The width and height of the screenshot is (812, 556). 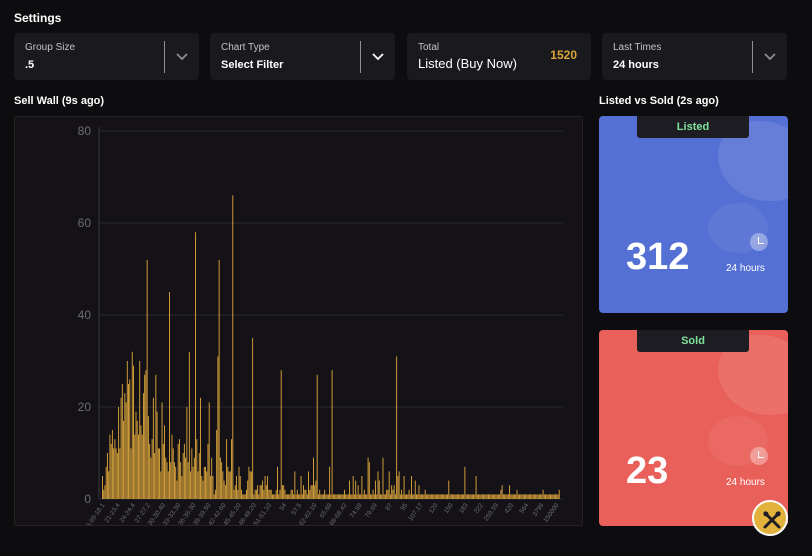 What do you see at coordinates (693, 127) in the screenshot?
I see `listed-badge: Listed` at bounding box center [693, 127].